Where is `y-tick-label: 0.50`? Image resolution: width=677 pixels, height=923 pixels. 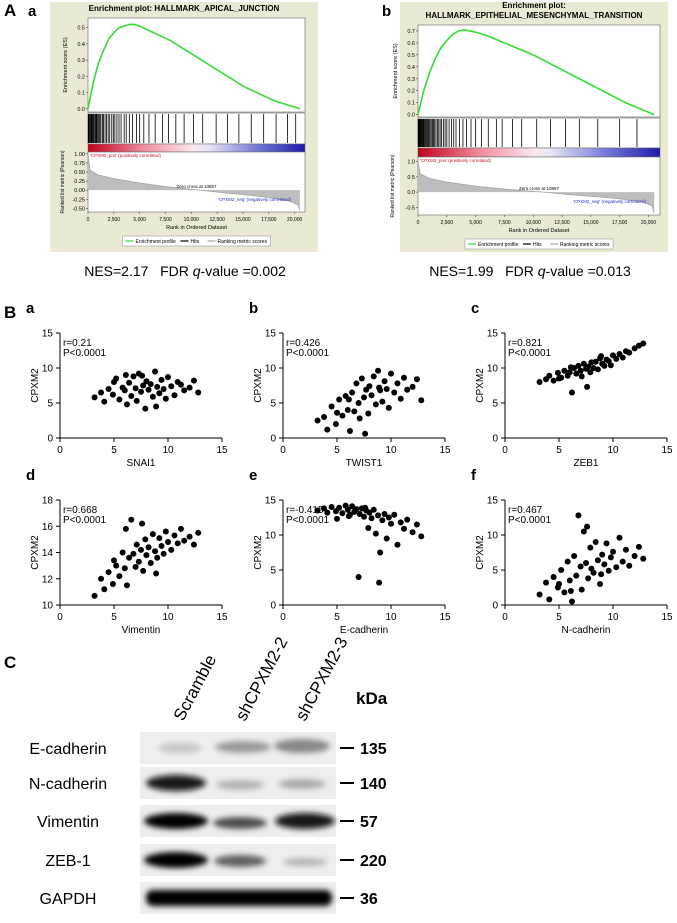 y-tick-label: 0.50 is located at coordinates (79, 173).